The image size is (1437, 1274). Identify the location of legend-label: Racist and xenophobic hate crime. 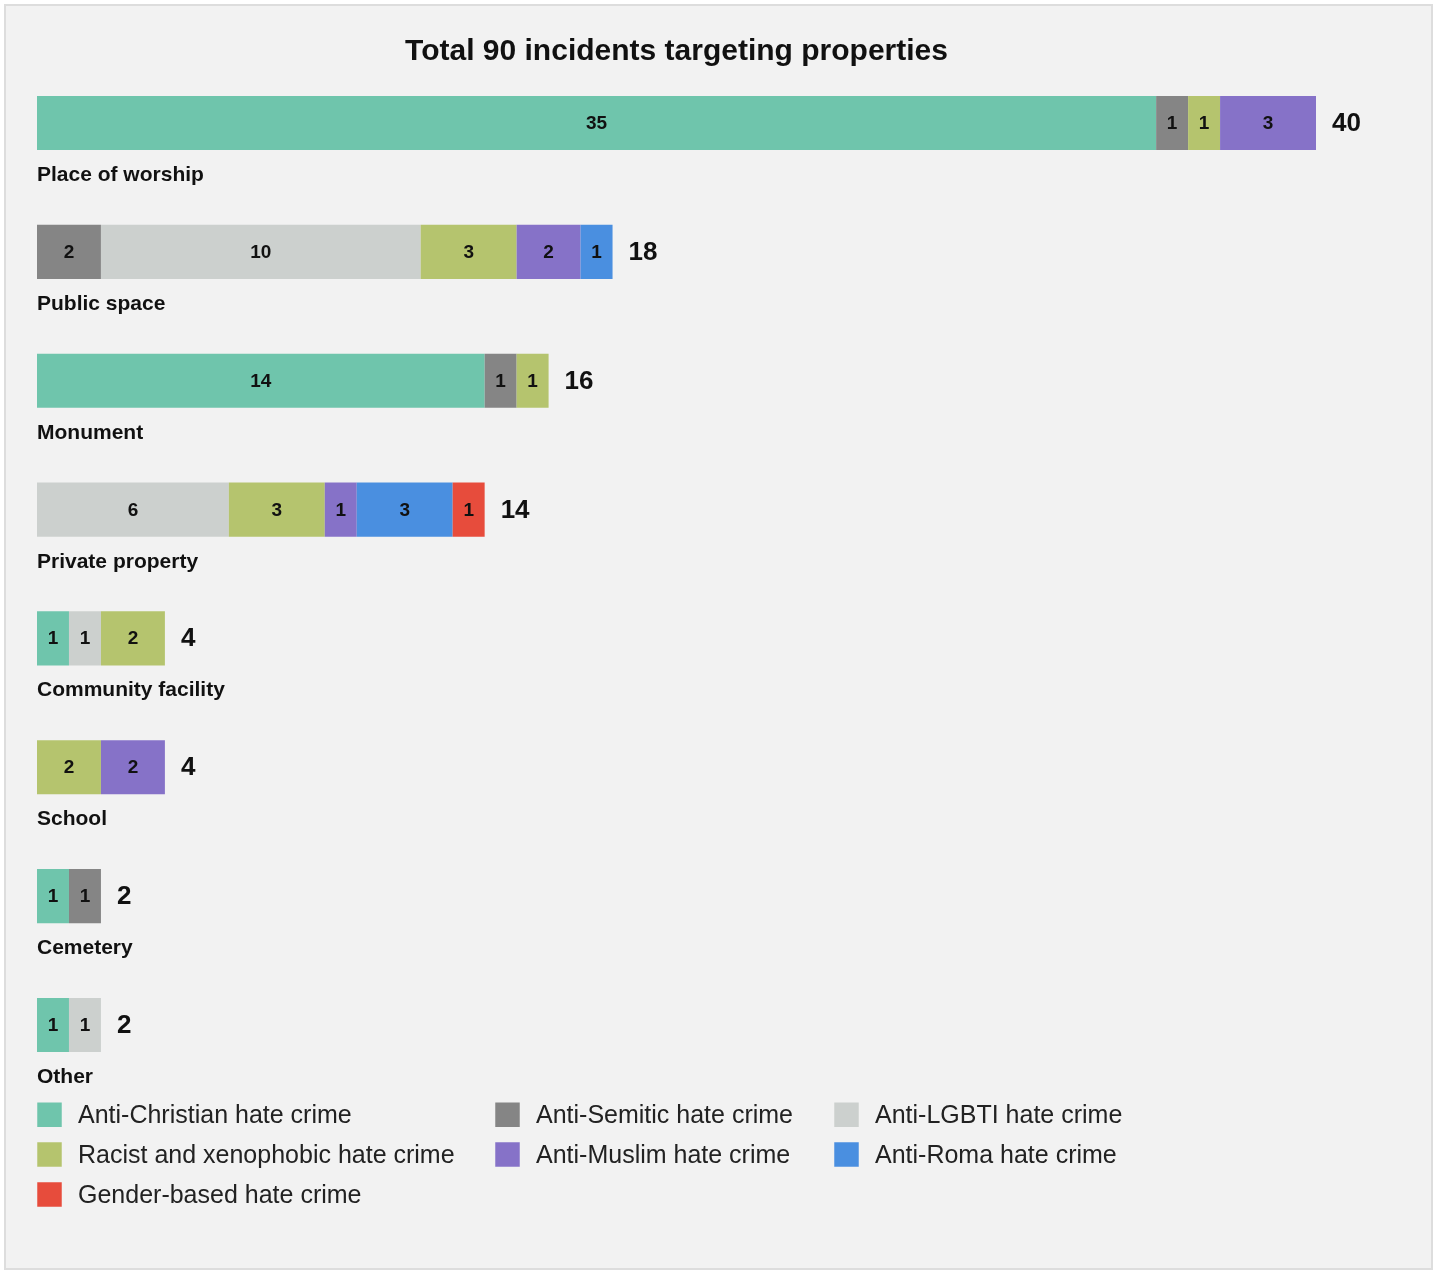
(266, 1153).